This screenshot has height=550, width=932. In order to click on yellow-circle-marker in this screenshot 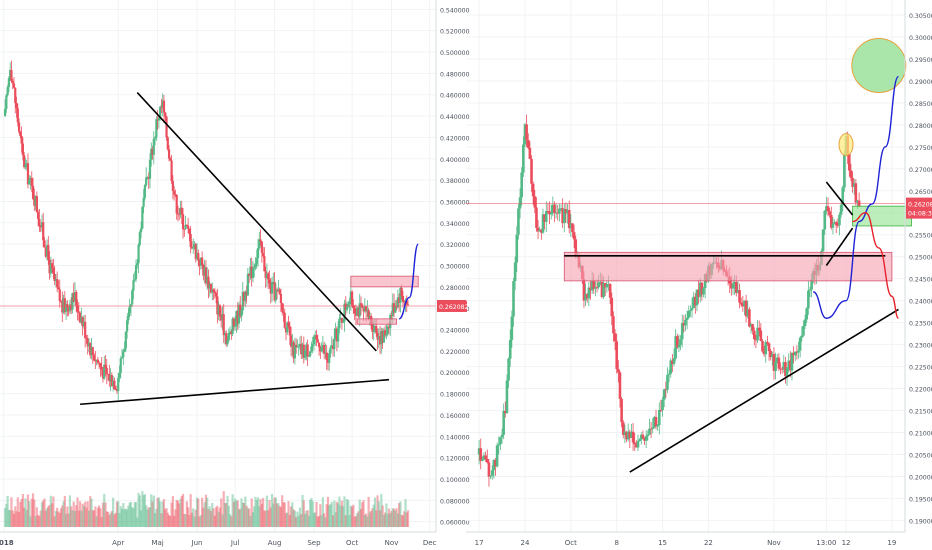, I will do `click(846, 145)`.